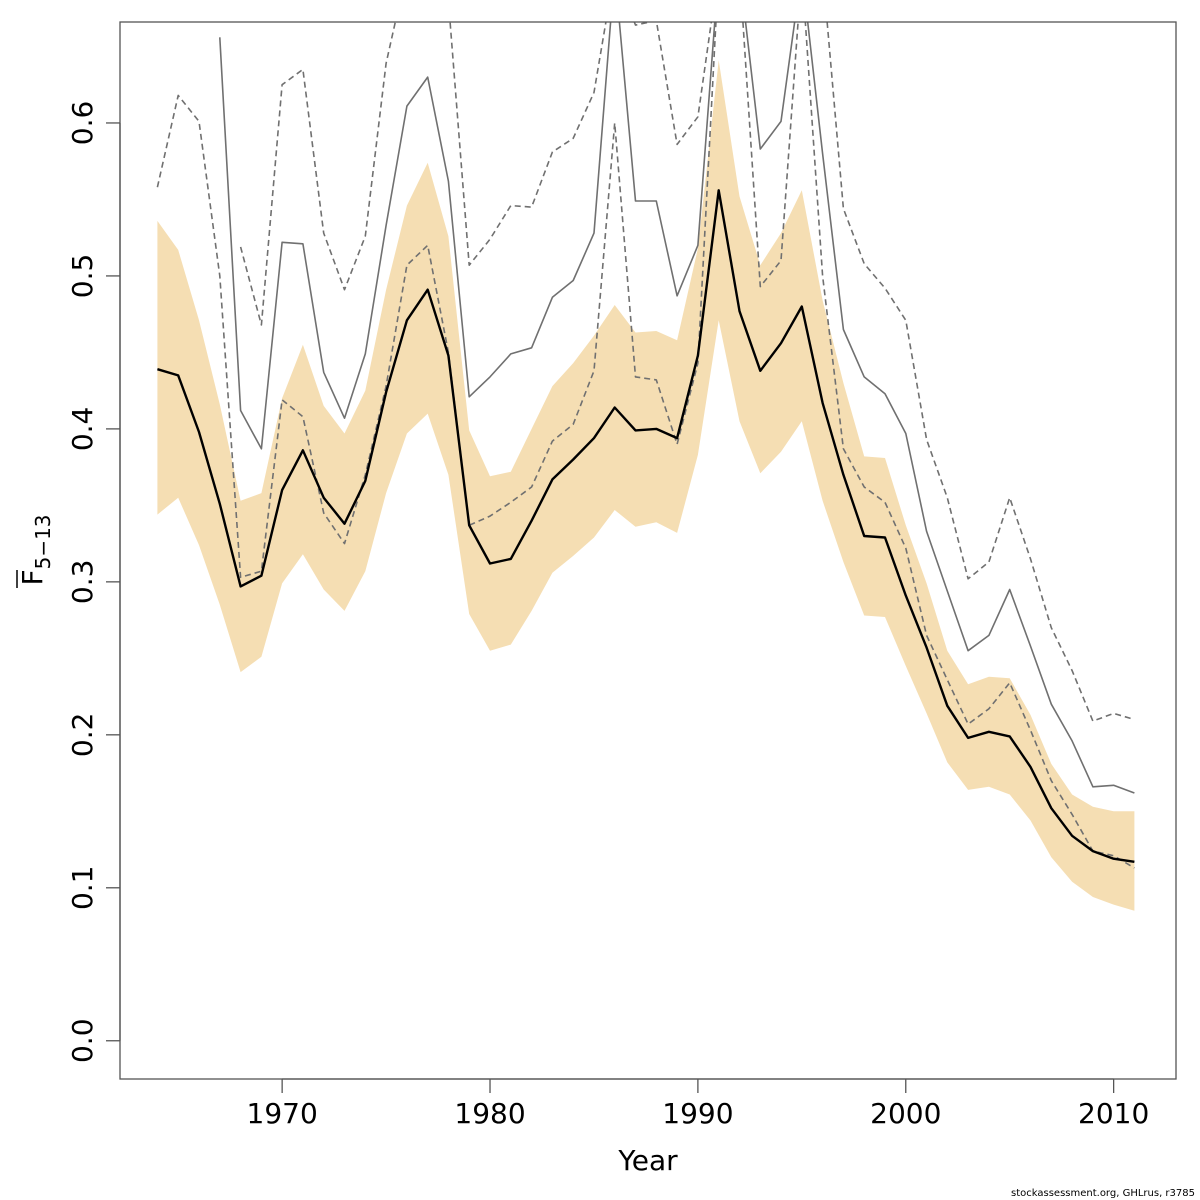  Describe the element at coordinates (82, 1040) in the screenshot. I see `y-tick-label: 0.0` at that location.